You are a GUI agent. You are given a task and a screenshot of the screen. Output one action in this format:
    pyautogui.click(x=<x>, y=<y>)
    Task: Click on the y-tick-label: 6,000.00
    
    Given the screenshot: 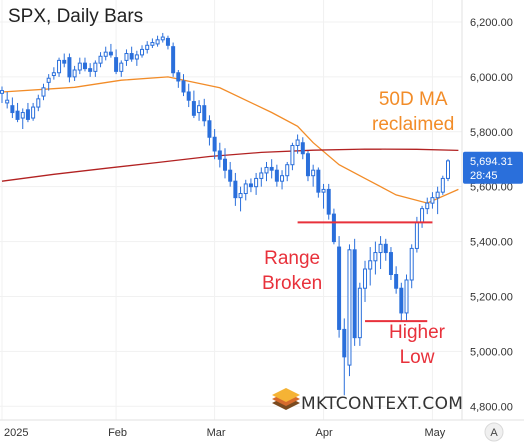 What is the action you would take?
    pyautogui.click(x=491, y=78)
    